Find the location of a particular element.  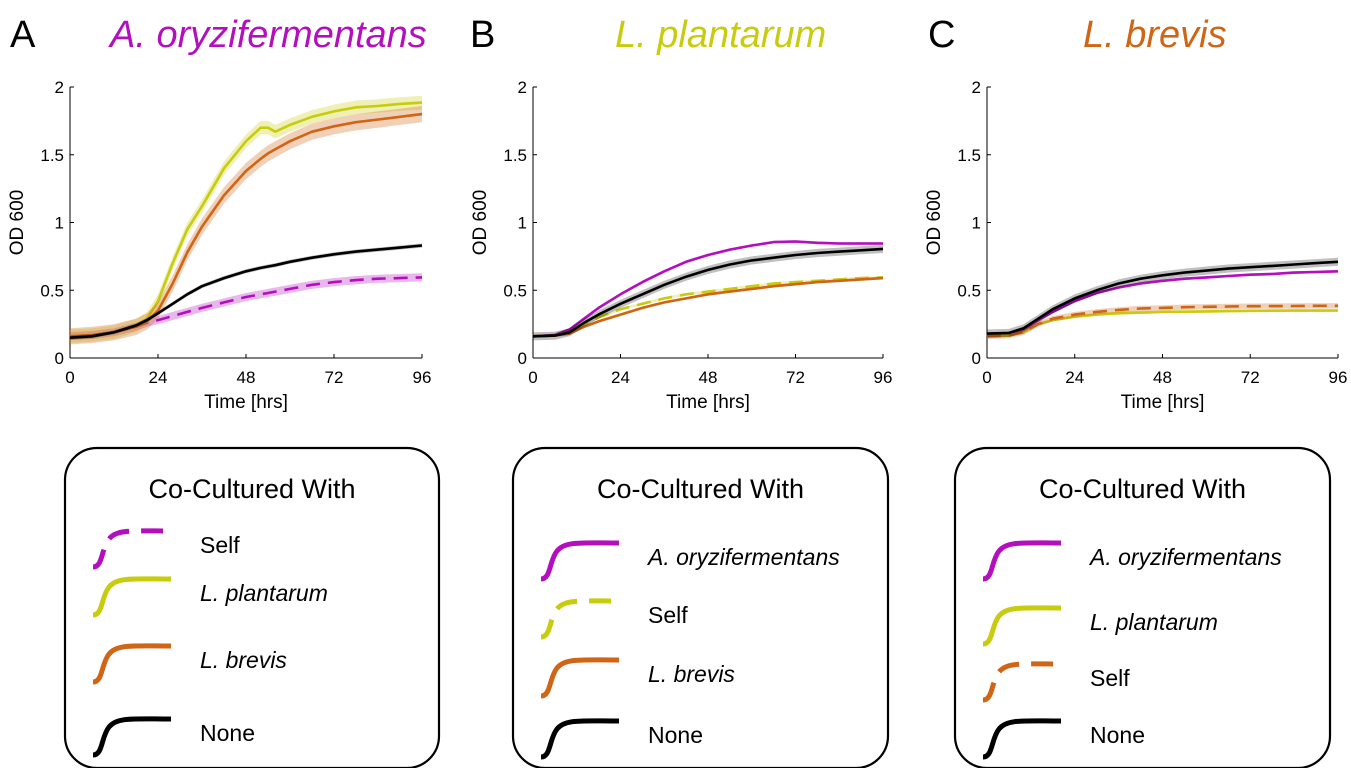

panel-letter: A is located at coordinates (23, 35).